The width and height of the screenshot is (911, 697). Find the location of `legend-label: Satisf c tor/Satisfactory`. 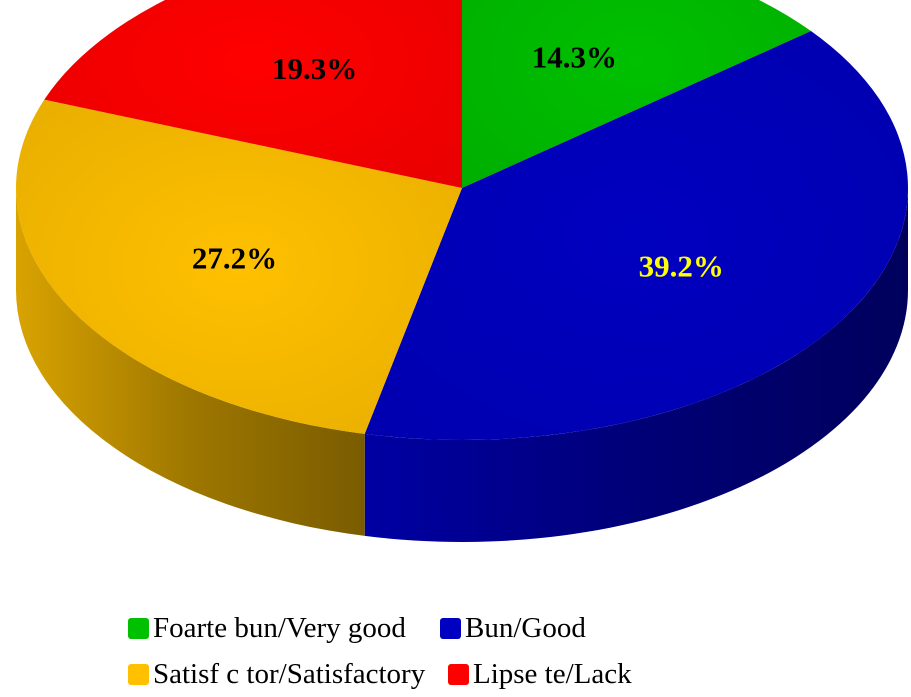

legend-label: Satisf c tor/Satisfactory is located at coordinates (289, 673).